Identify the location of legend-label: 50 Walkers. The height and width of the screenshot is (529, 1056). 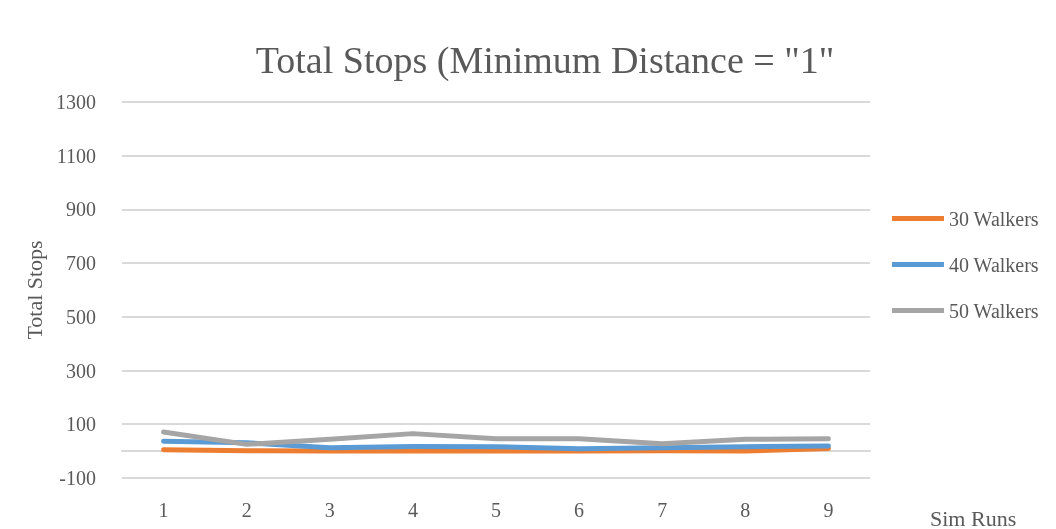
(993, 310).